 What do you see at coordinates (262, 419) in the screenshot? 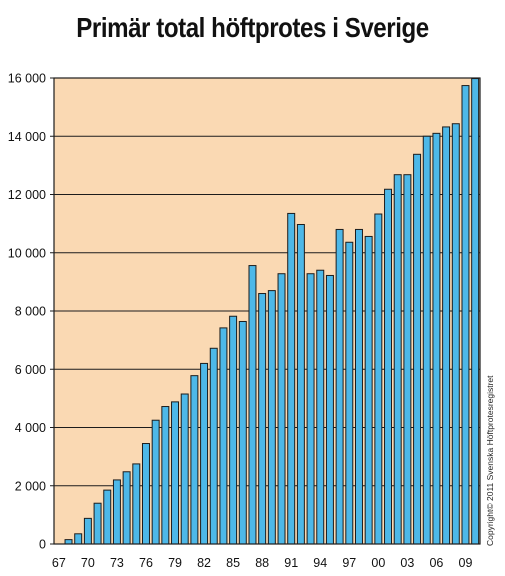
I see `bar-1988` at bounding box center [262, 419].